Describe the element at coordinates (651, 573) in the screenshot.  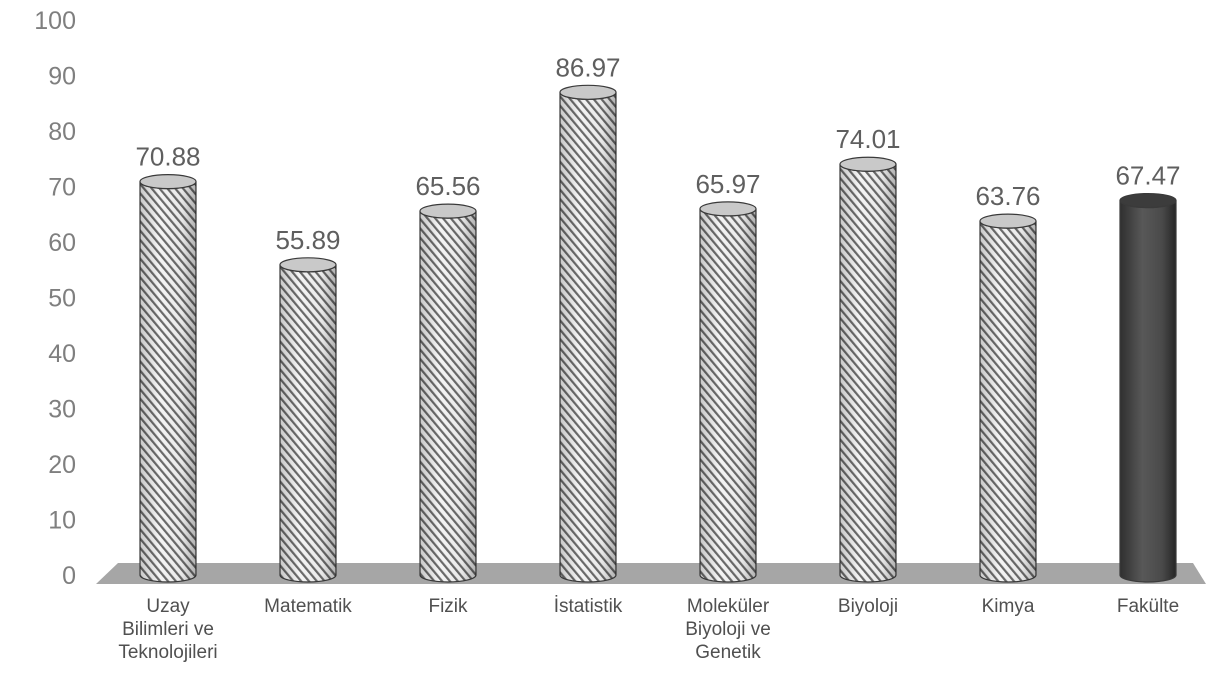
I see `chart-floor` at that location.